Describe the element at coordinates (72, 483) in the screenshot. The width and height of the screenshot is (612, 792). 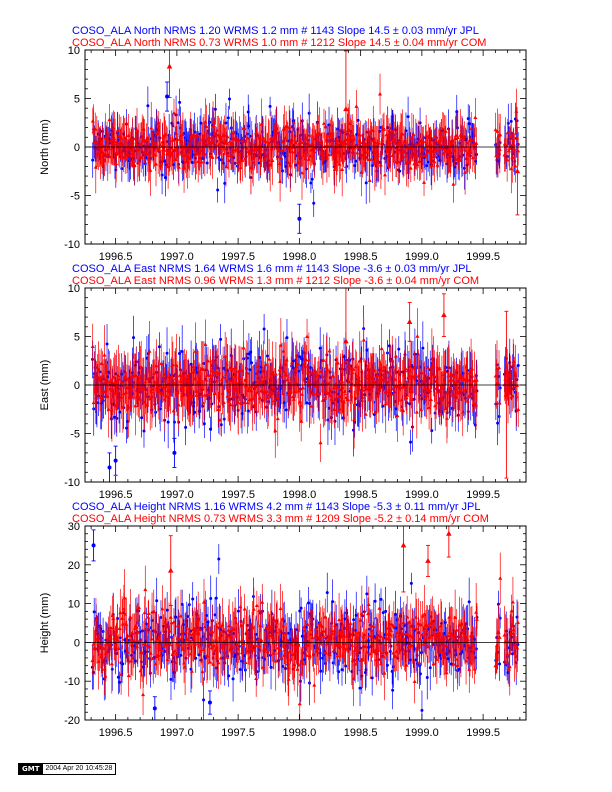
I see `y-tick-label: -10` at that location.